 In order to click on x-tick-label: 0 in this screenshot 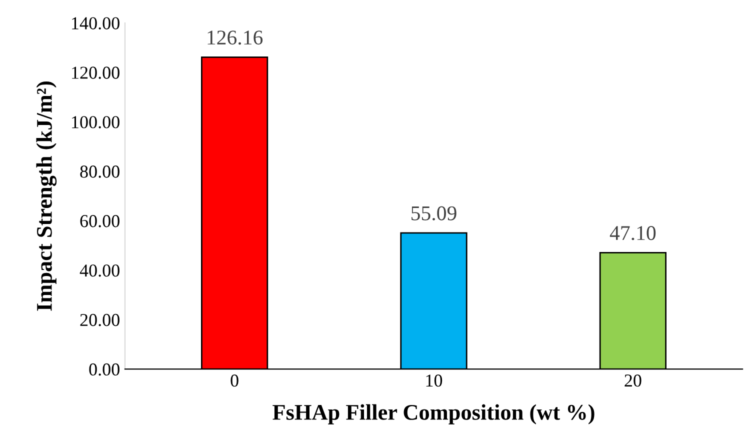, I will do `click(234, 380)`.